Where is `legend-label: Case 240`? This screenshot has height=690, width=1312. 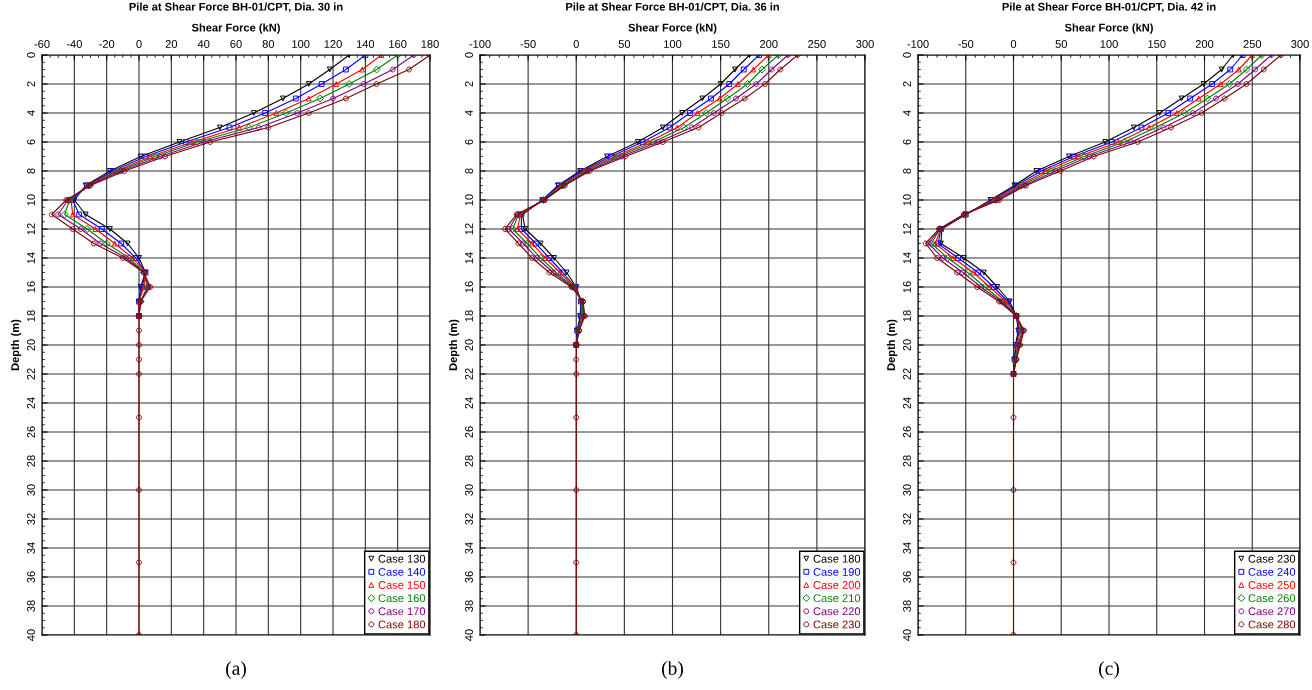 legend-label: Case 240 is located at coordinates (1272, 571).